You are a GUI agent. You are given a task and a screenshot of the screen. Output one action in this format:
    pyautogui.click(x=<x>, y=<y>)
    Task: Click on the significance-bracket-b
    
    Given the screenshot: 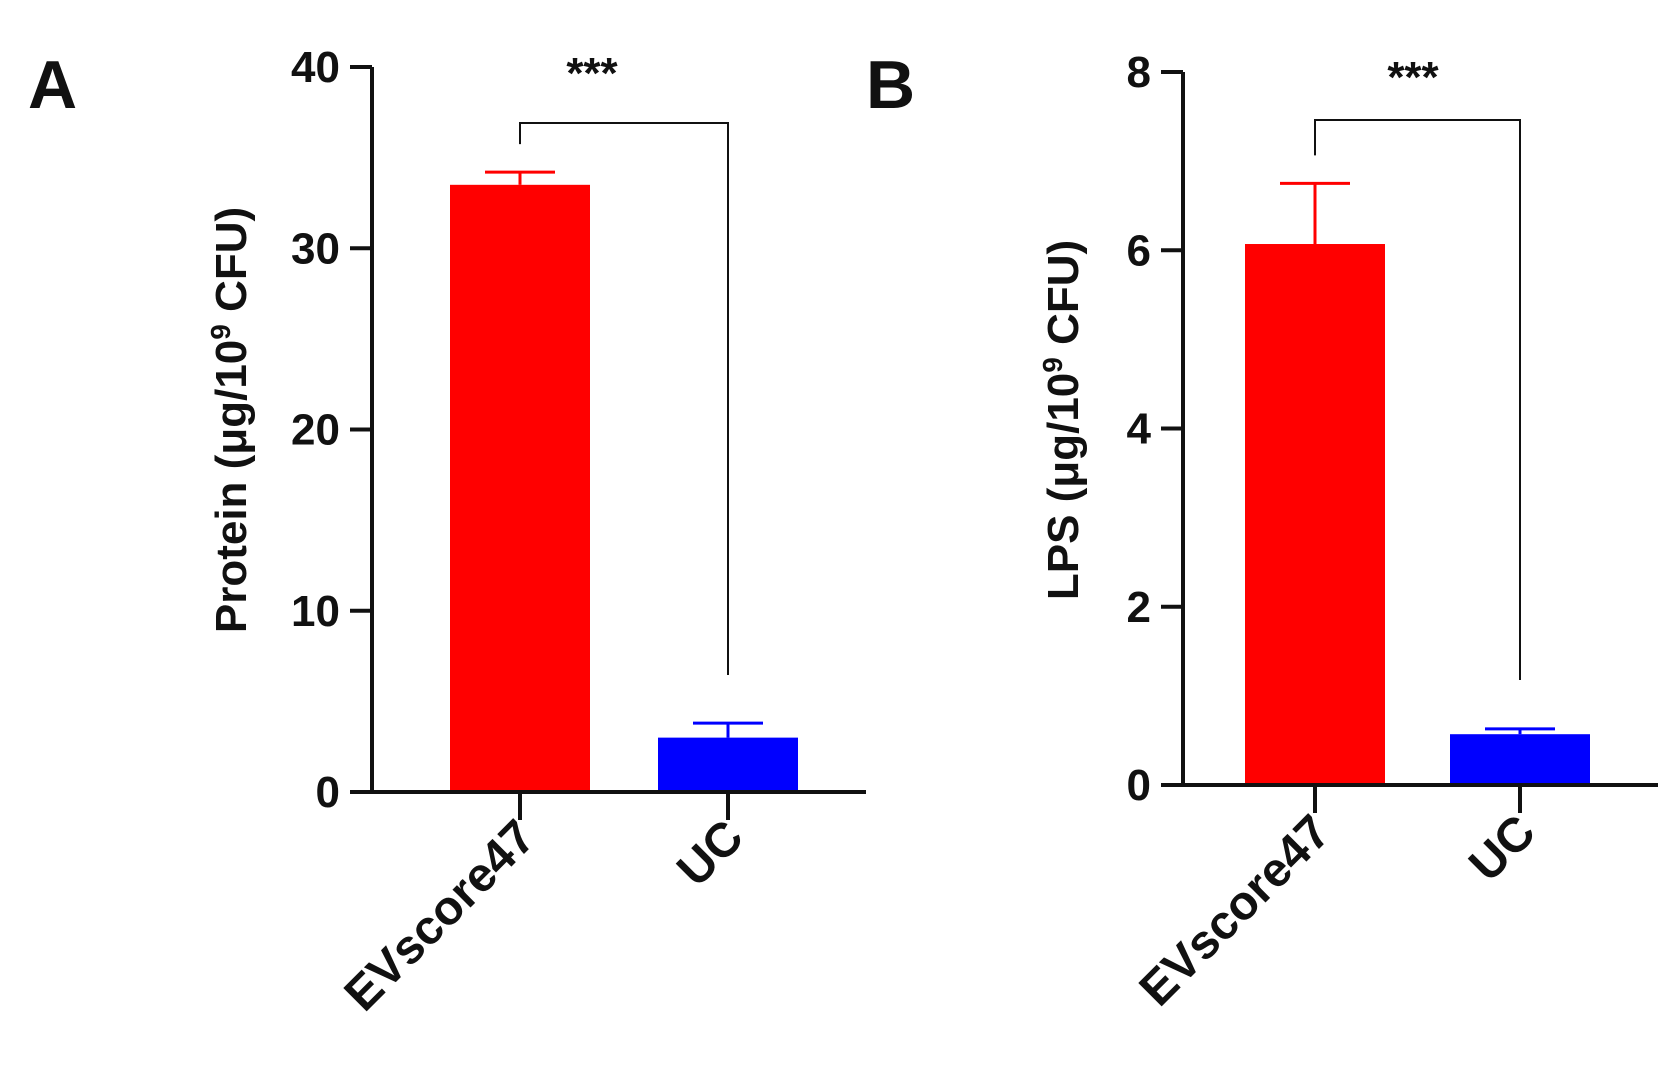 What is the action you would take?
    pyautogui.click(x=1417, y=399)
    